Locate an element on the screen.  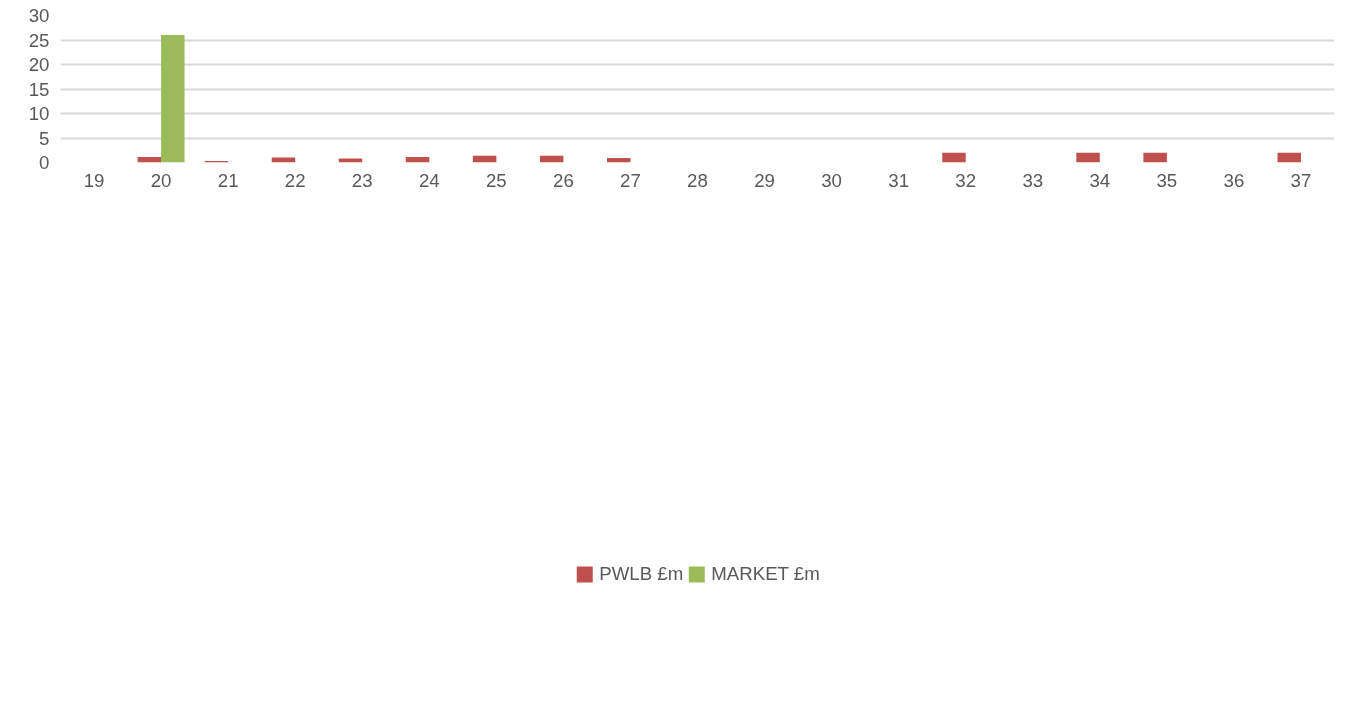
x-tick-label: 33 is located at coordinates (1033, 180).